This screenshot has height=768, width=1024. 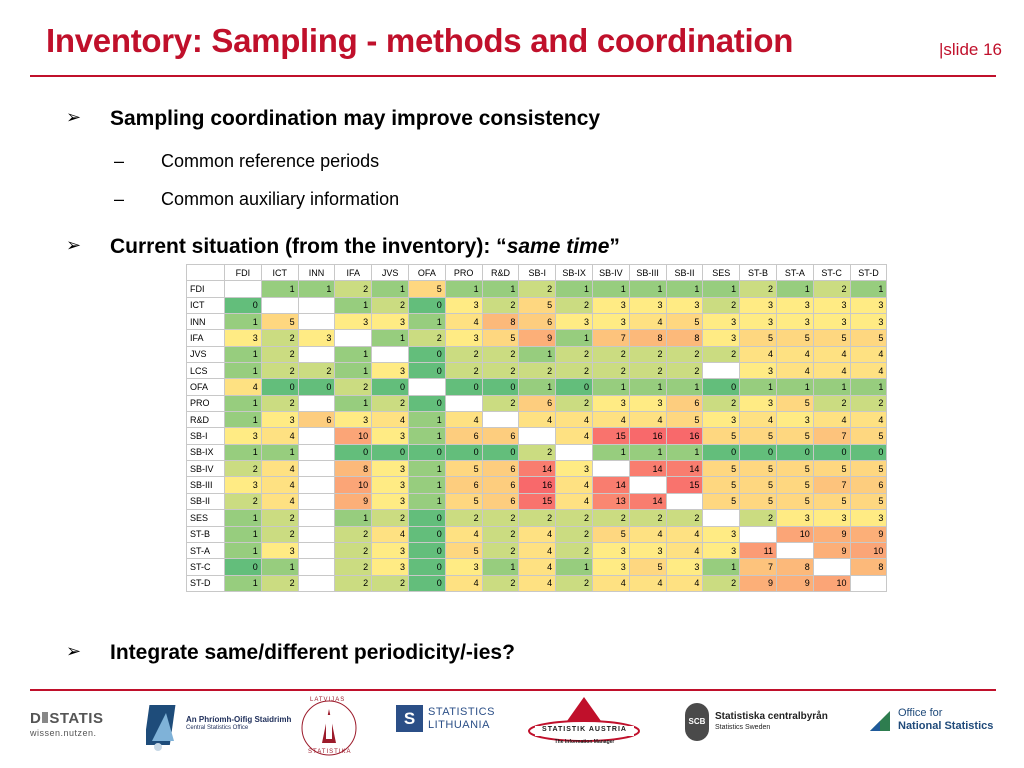 I want to click on matrix-cell: 8, so click(x=500, y=322).